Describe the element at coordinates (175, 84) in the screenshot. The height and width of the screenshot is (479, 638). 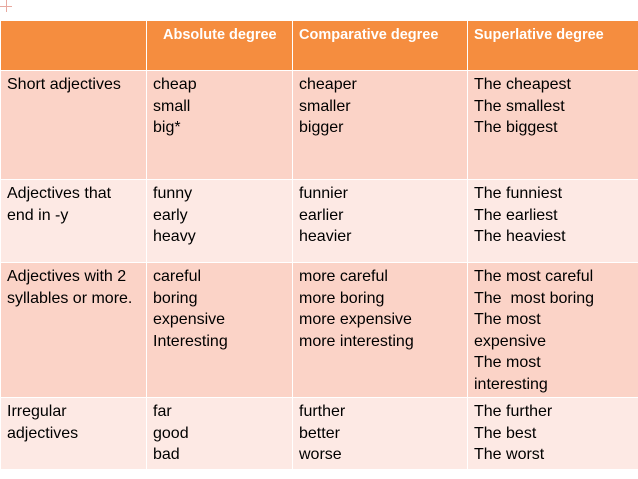
I see `absolute-form: cheap` at that location.